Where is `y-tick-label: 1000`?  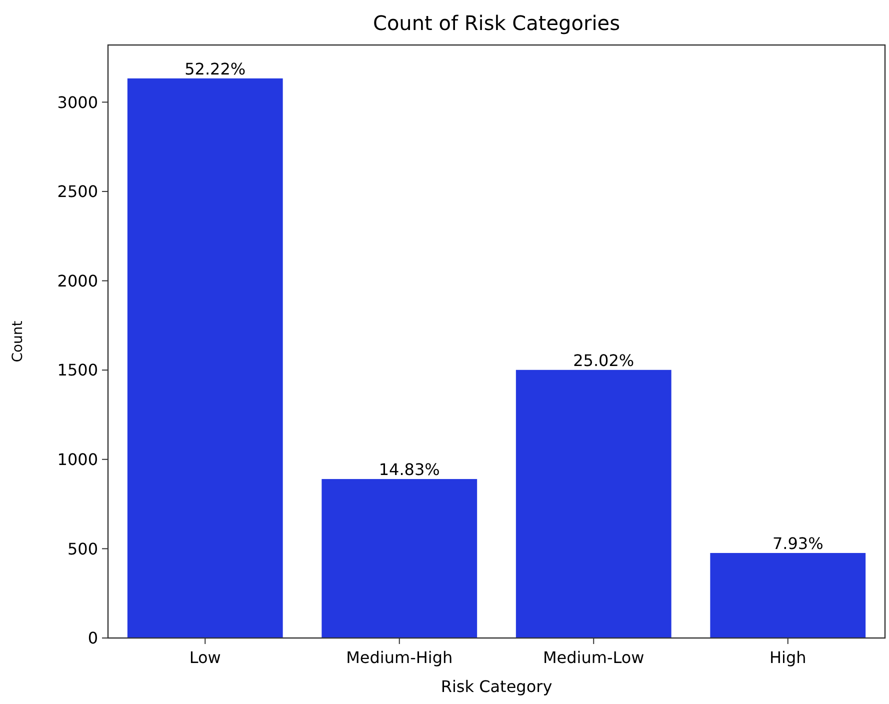 y-tick-label: 1000 is located at coordinates (77, 459).